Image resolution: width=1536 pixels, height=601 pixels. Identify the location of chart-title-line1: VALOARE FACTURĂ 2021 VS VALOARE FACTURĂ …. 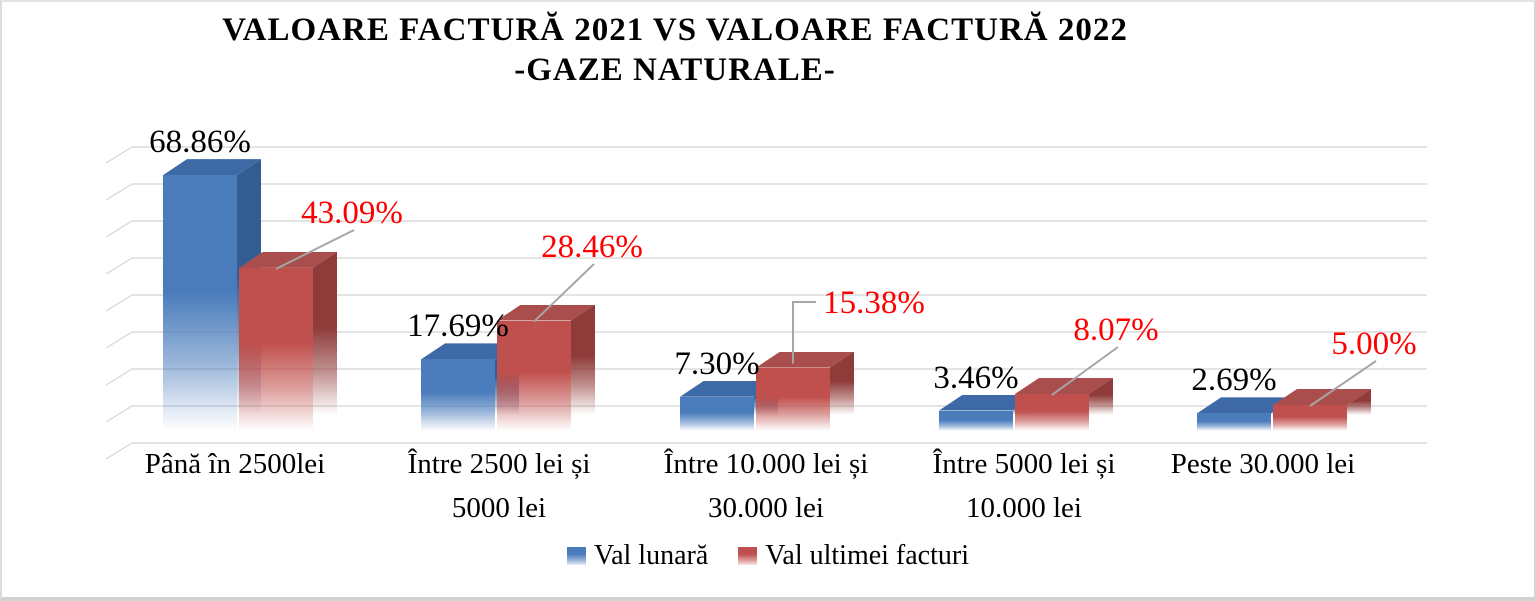
(675, 30).